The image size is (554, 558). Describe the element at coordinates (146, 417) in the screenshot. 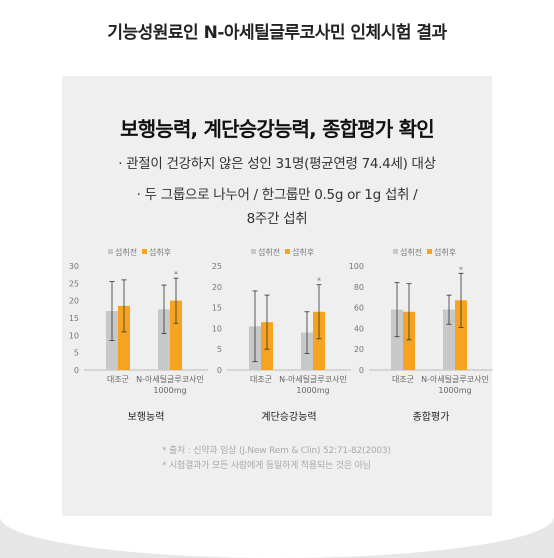

I see `chart-title: 보행능력` at that location.